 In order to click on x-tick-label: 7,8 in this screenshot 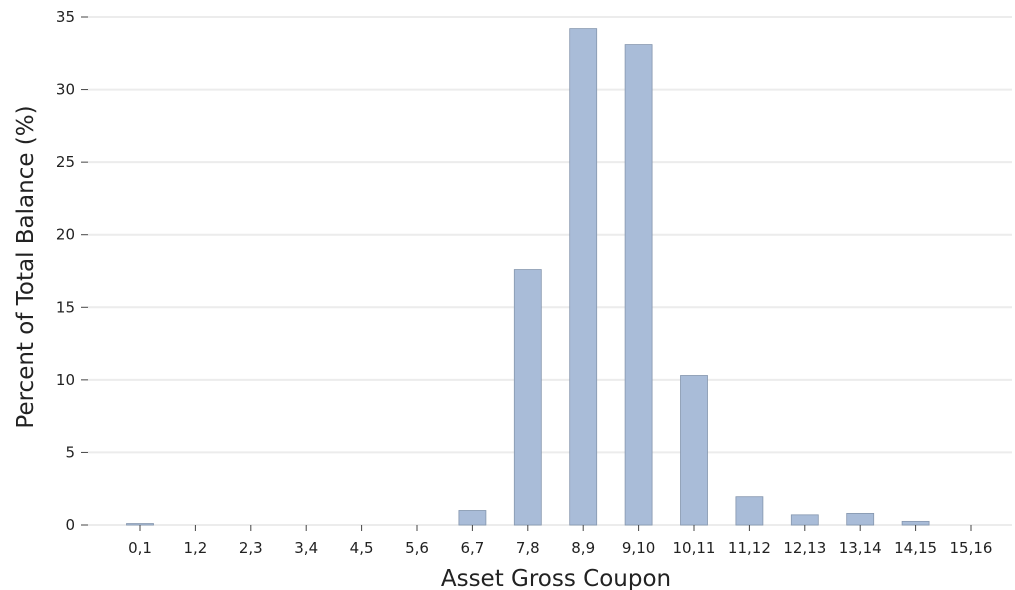, I will do `click(528, 548)`.